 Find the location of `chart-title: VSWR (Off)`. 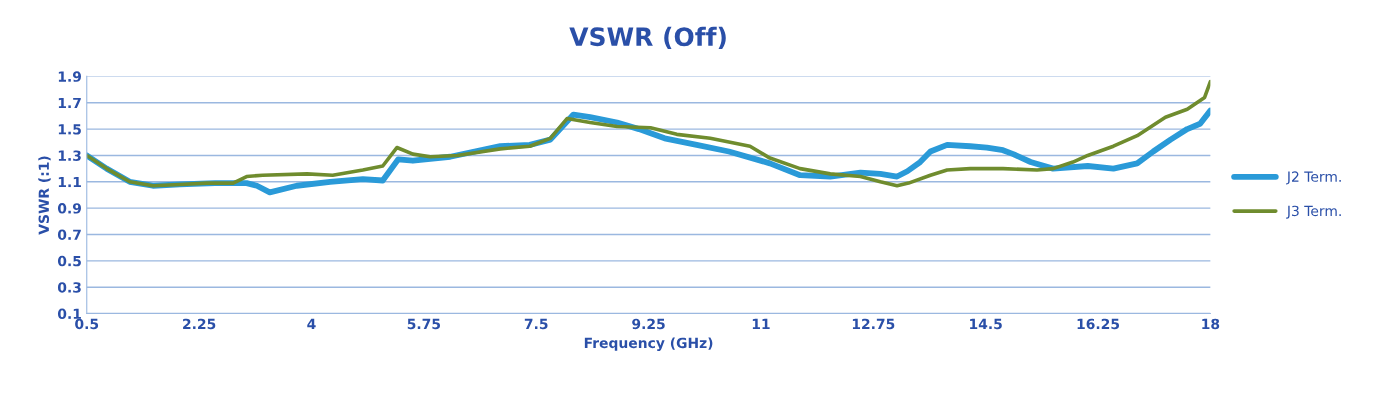

chart-title: VSWR (Off) is located at coordinates (647, 38).